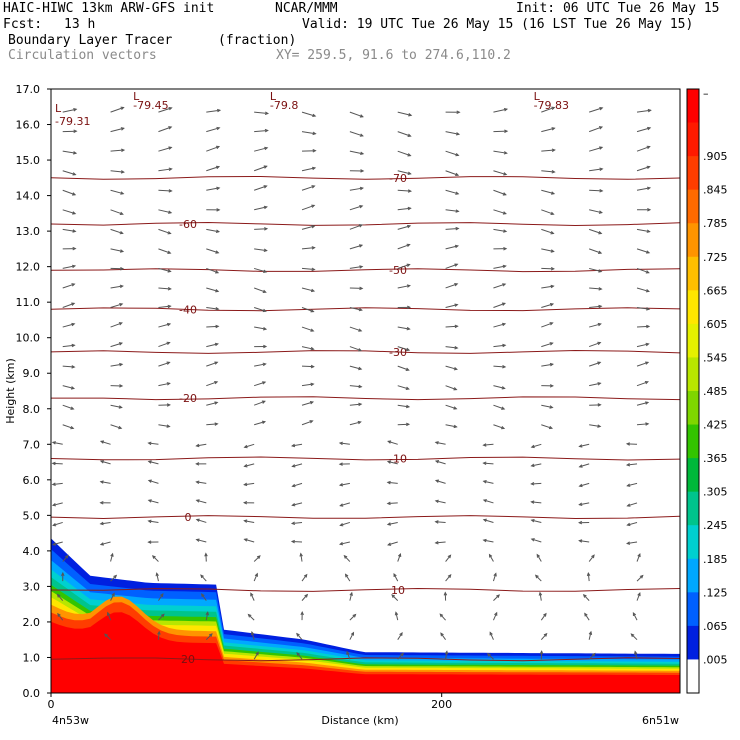 This screenshot has height=740, width=740. Describe the element at coordinates (32, 409) in the screenshot. I see `y-tick-label: 8.0` at that location.